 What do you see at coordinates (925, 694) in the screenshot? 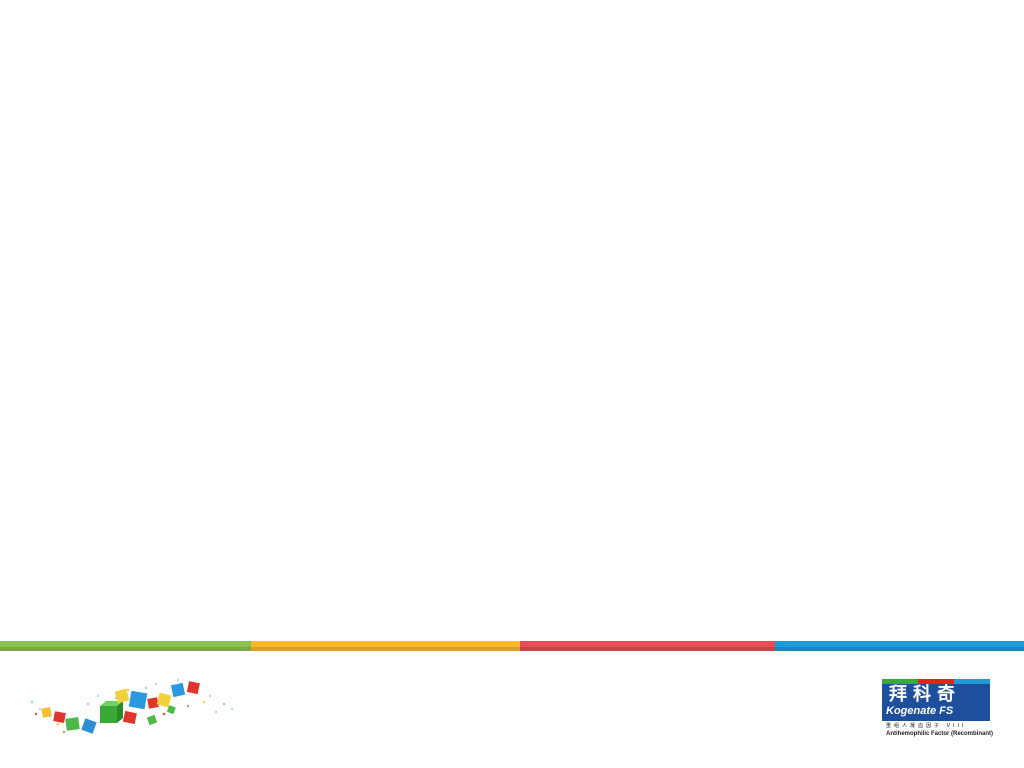
I see `logo-chinese-name: 拜科奇` at bounding box center [925, 694].